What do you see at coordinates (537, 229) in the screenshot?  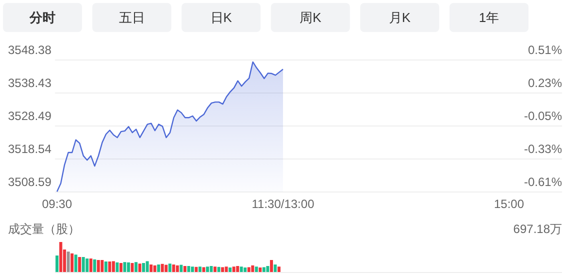 I see `text: 697.18万` at bounding box center [537, 229].